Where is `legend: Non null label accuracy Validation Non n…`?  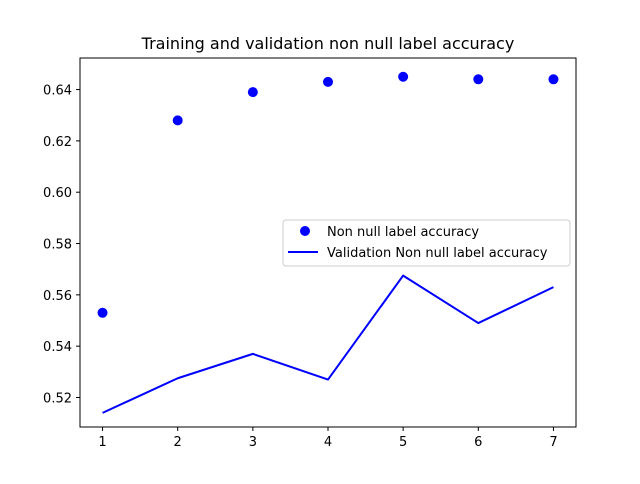 legend: Non null label accuracy Validation Non n… is located at coordinates (426, 243).